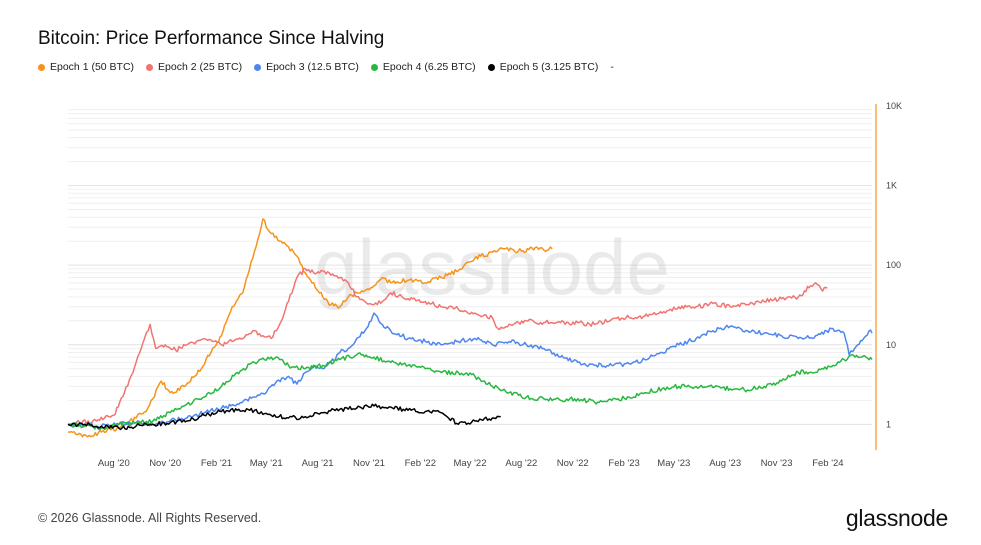 Image resolution: width=981 pixels, height=545 pixels. I want to click on legend-item-epoch-2: Epoch 2 (25 BTC), so click(194, 67).